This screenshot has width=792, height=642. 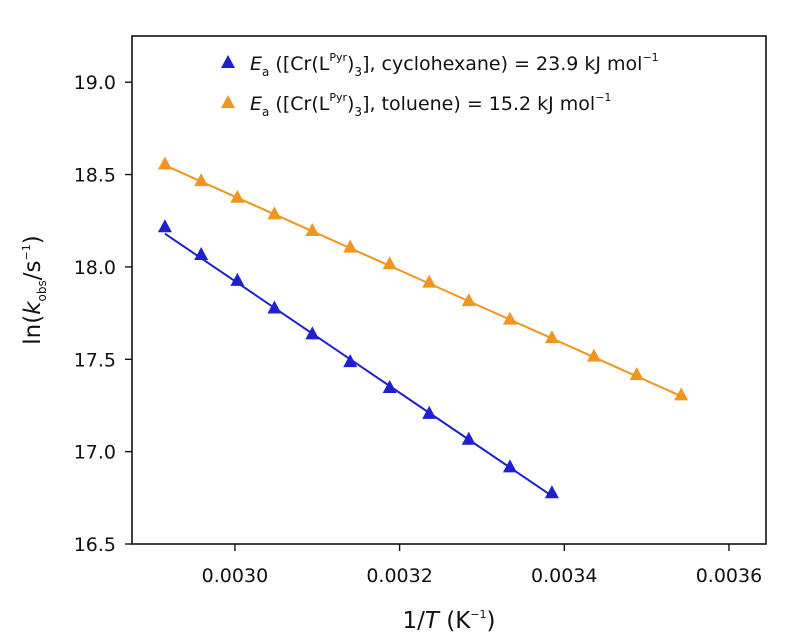 What do you see at coordinates (95, 545) in the screenshot?
I see `y-tick-label: 16.5` at bounding box center [95, 545].